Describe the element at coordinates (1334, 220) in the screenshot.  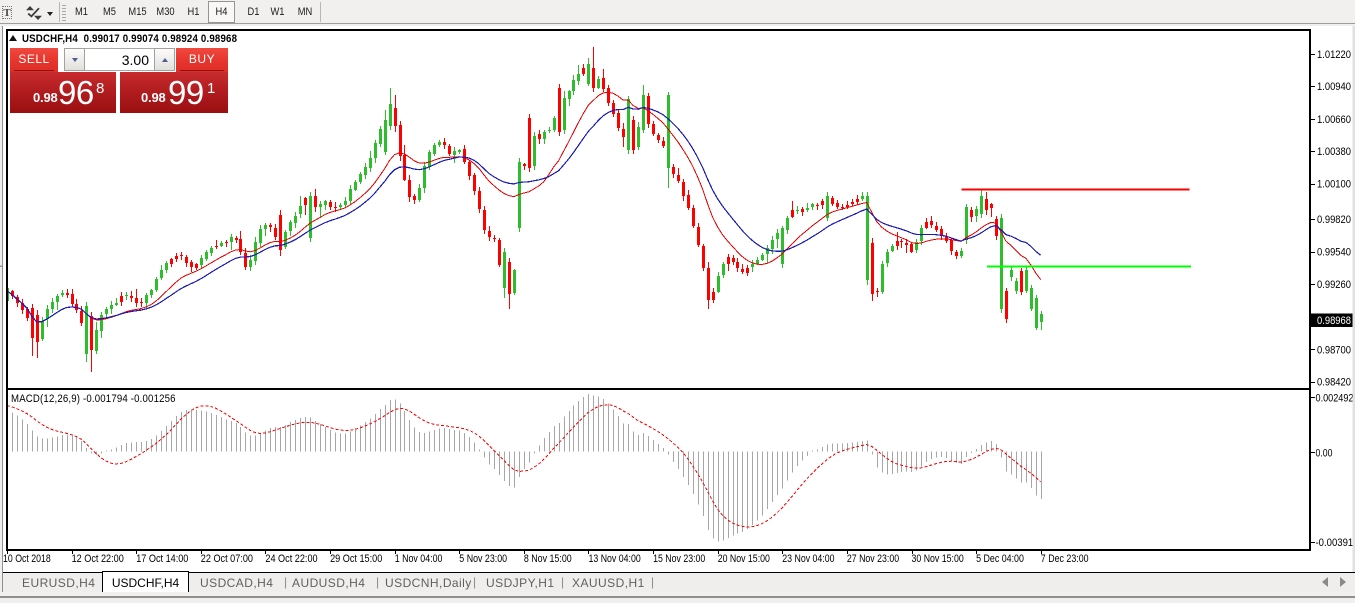
I see `svg-text: 0.99820` at that location.